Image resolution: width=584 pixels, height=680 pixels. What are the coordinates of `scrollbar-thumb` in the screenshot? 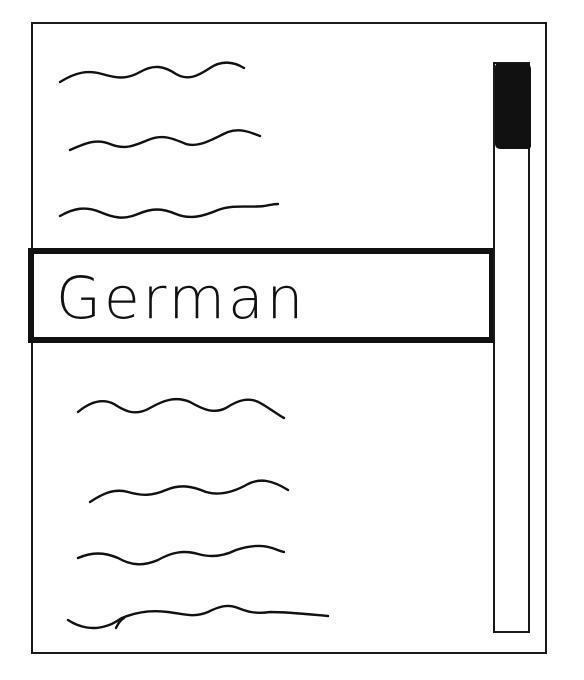 It's located at (513, 106).